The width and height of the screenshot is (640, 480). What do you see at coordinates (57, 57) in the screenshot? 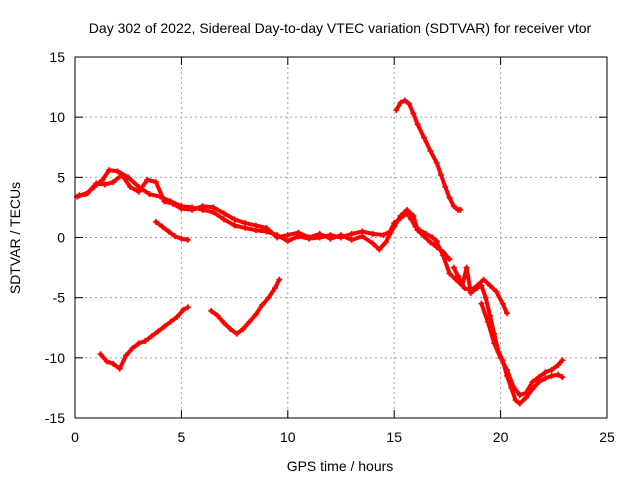
I see `y-tick-label: 15` at bounding box center [57, 57].